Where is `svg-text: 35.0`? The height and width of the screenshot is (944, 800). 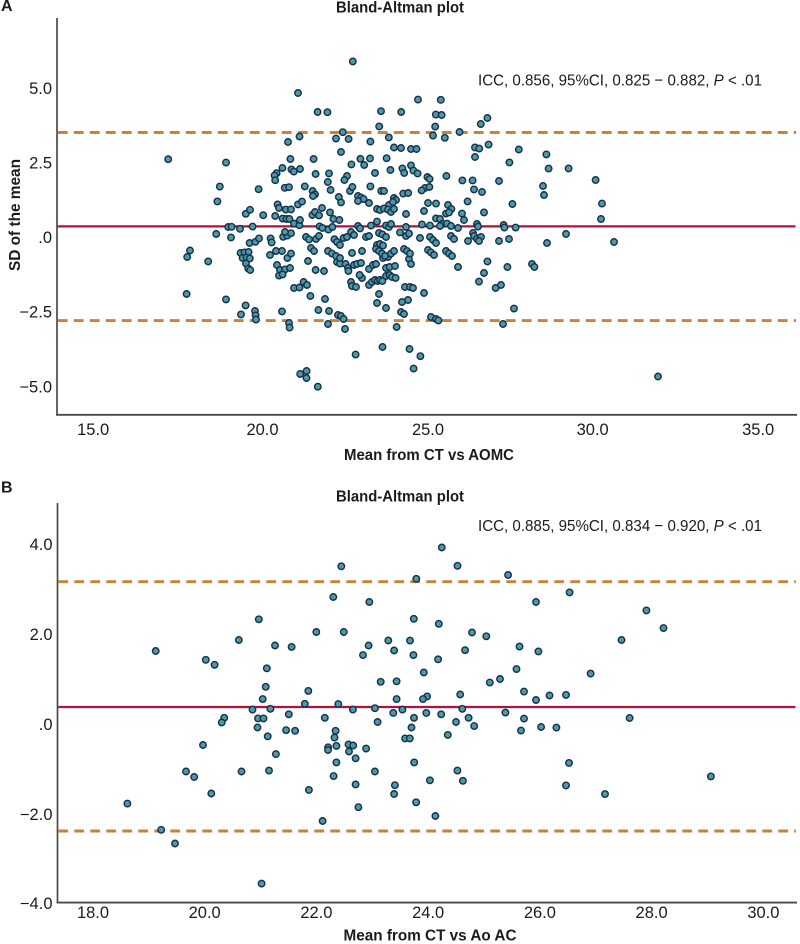 svg-text: 35.0 is located at coordinates (758, 430).